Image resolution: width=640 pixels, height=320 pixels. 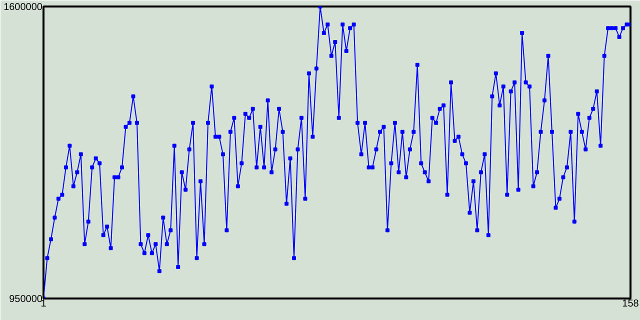 I want to click on x-tick-label: 1, so click(x=43, y=304).